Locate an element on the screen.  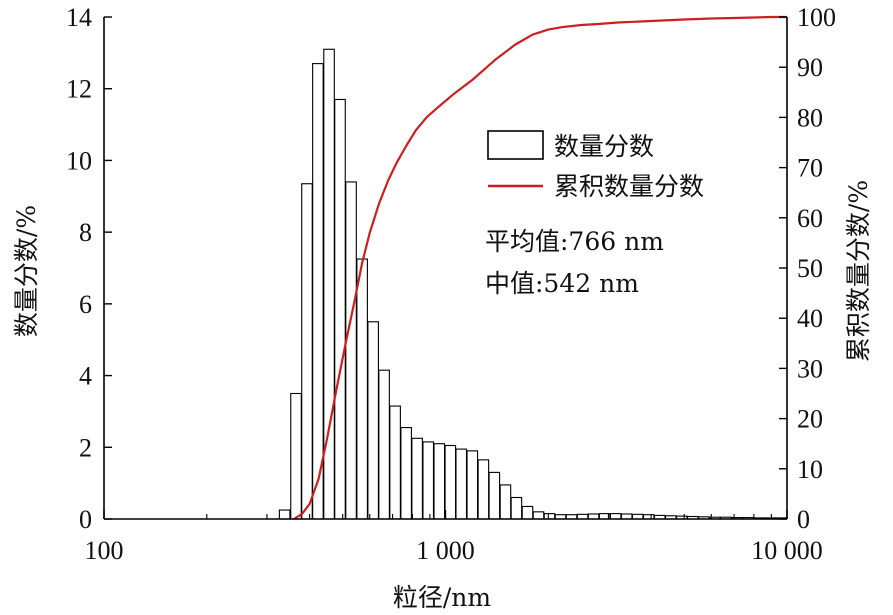
y-tick-label-right: 20 is located at coordinates (810, 419).